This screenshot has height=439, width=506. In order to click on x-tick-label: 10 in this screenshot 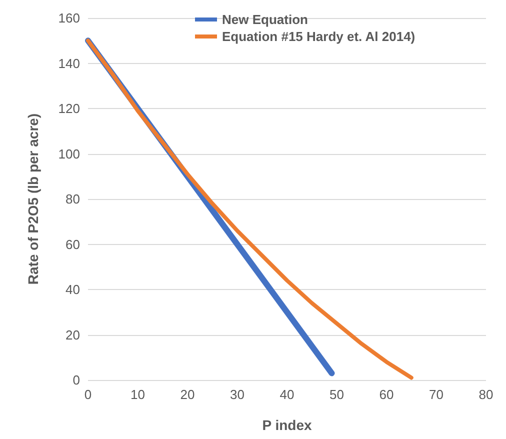, I will do `click(137, 394)`.